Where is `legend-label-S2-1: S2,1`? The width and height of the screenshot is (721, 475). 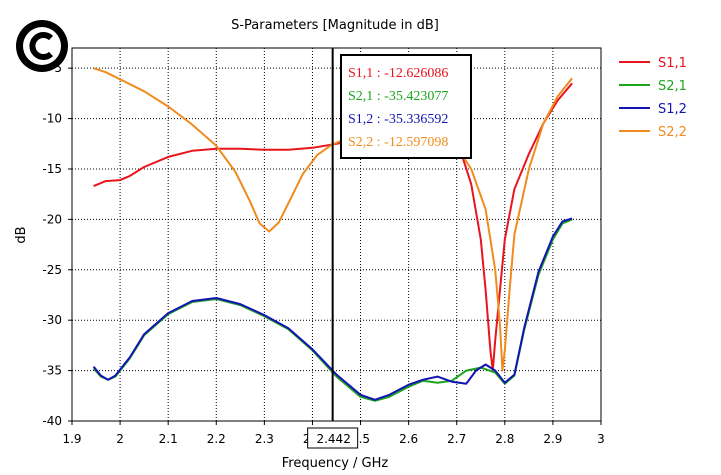 legend-label-S2-1: S2,1 is located at coordinates (672, 86).